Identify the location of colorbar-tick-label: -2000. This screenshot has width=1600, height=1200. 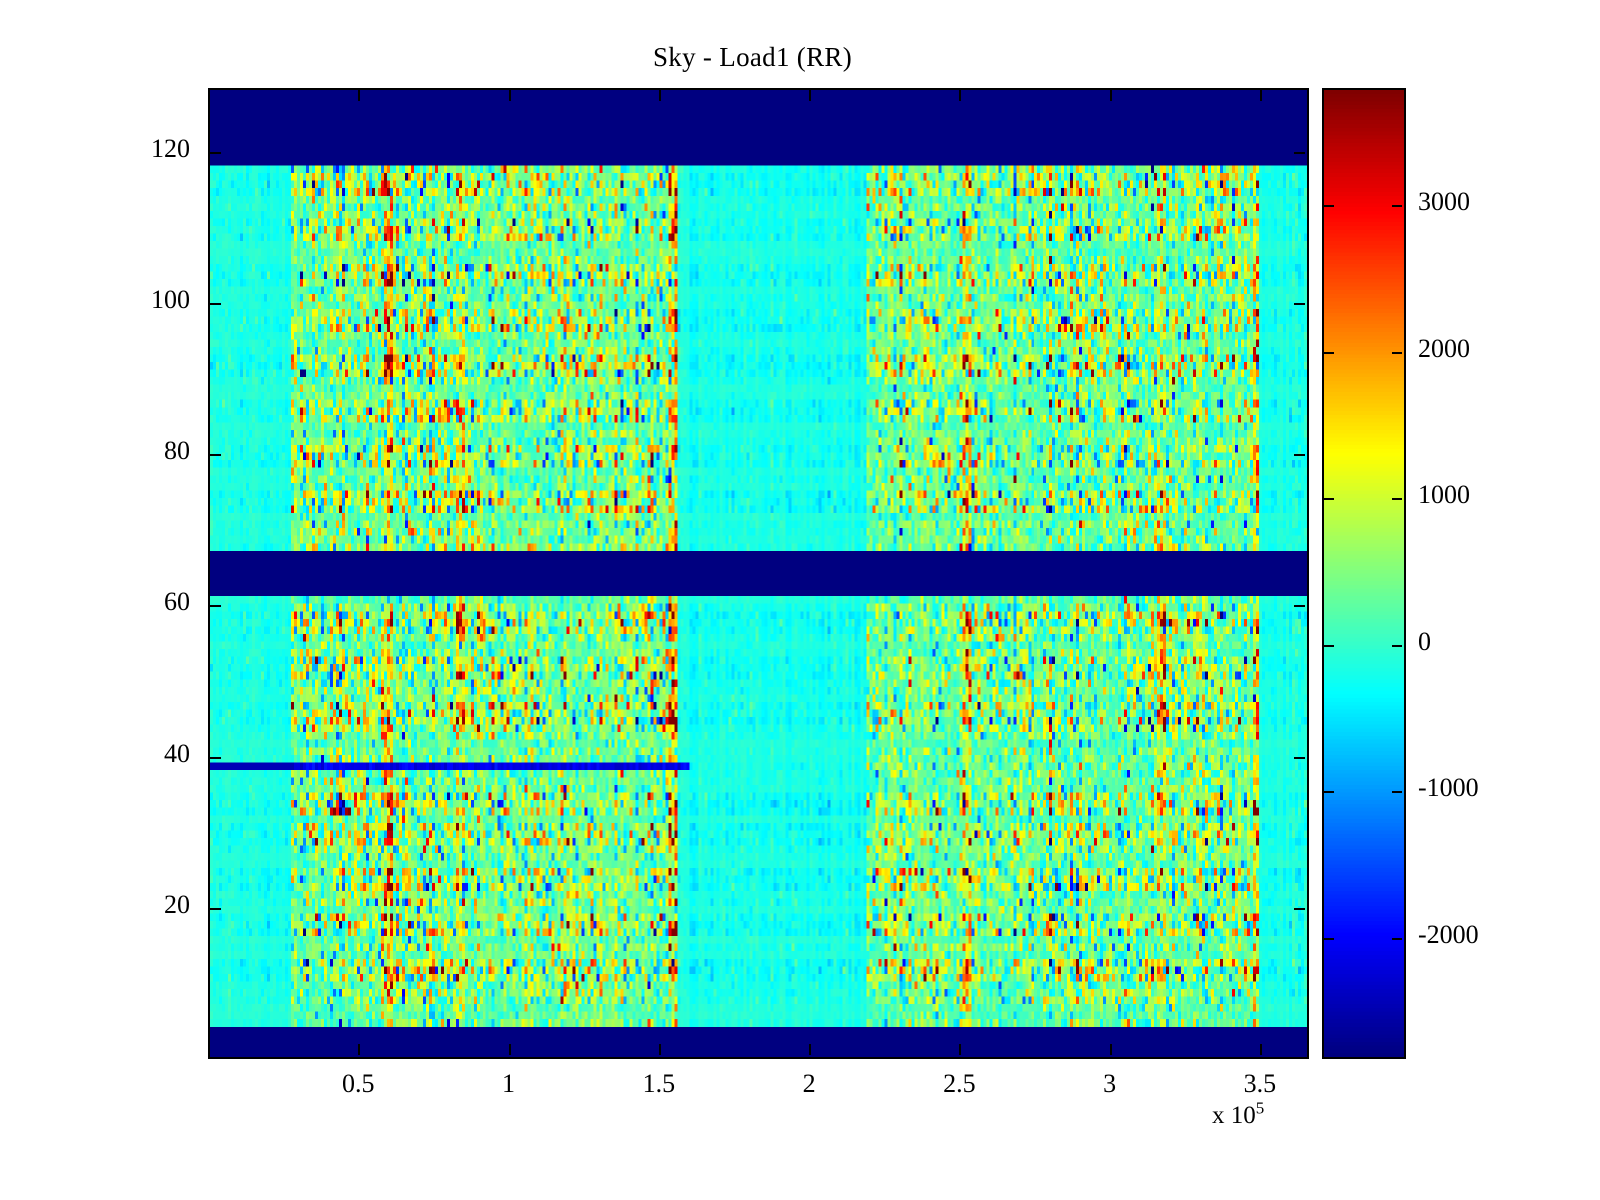
(1448, 934).